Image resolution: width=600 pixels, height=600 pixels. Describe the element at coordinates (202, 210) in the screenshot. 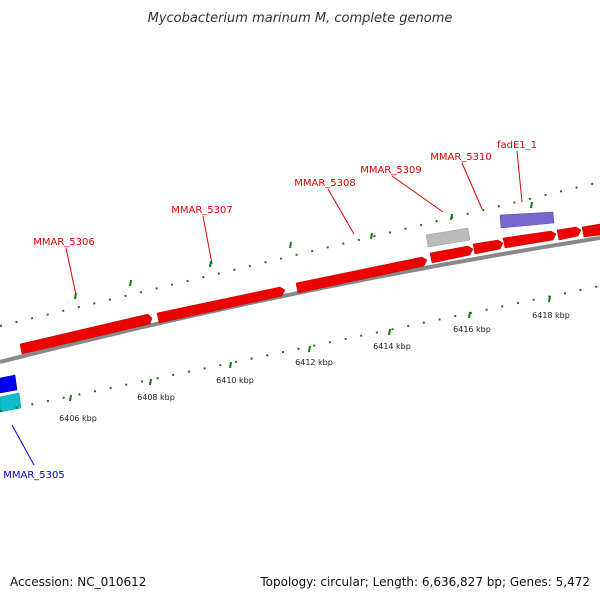

I see `gene-label-mmar-5307: MMAR_5307` at that location.